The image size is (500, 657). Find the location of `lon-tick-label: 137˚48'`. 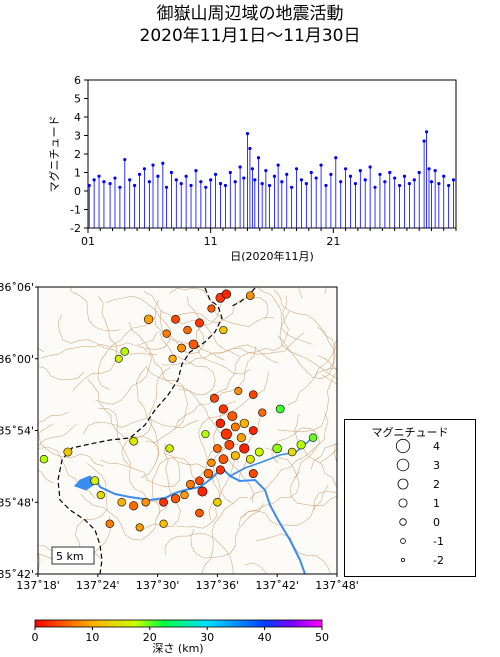

lon-tick-label: 137˚48' is located at coordinates (337, 585).